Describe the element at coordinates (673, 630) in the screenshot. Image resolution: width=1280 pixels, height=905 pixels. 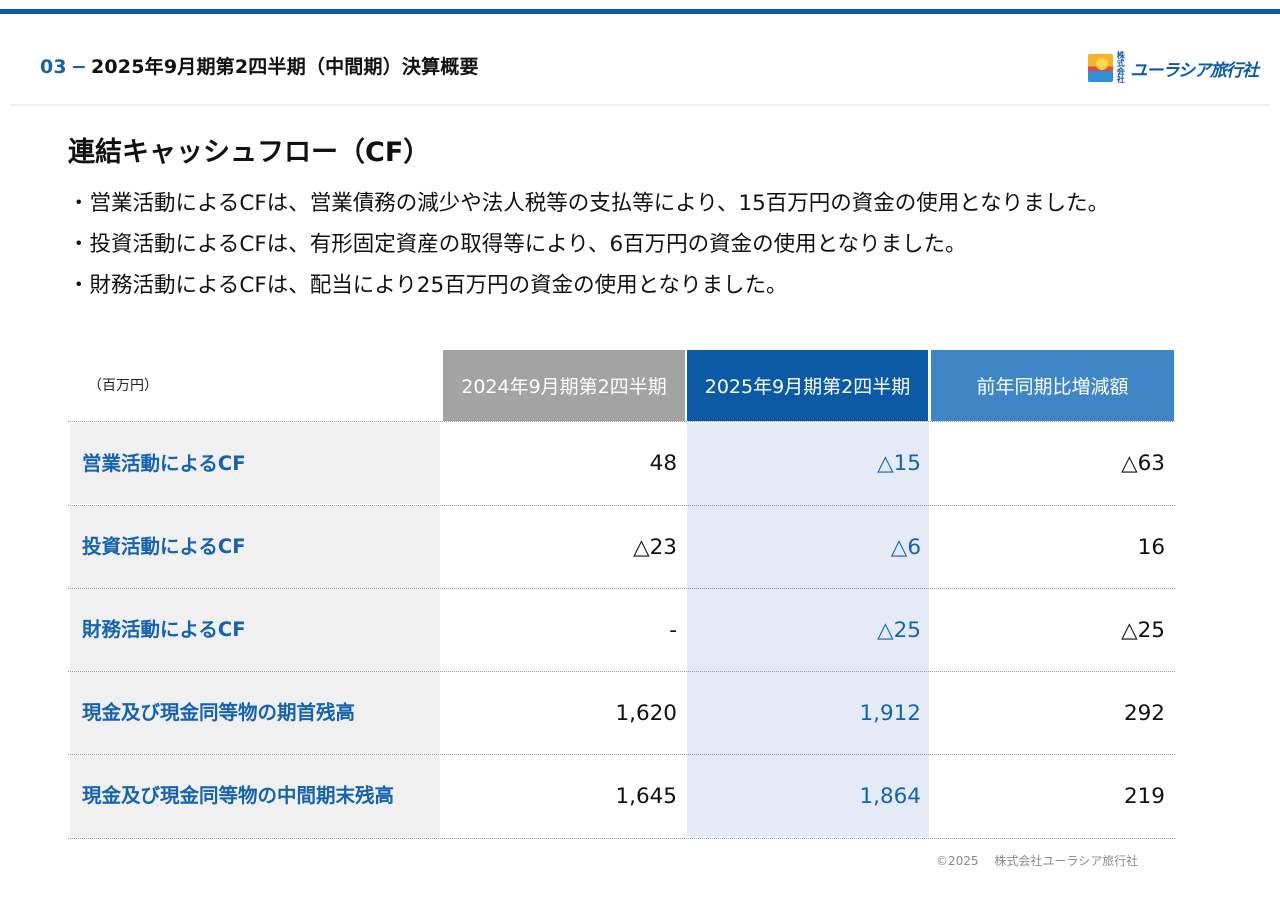
I see `cell-financing-2024: -` at that location.